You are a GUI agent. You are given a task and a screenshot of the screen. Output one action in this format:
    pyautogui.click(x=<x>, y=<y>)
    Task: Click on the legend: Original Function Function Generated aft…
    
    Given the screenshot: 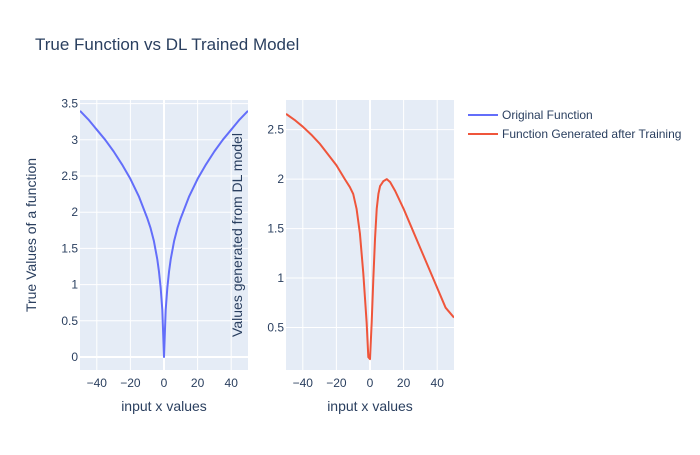 What is the action you would take?
    pyautogui.click(x=574, y=124)
    